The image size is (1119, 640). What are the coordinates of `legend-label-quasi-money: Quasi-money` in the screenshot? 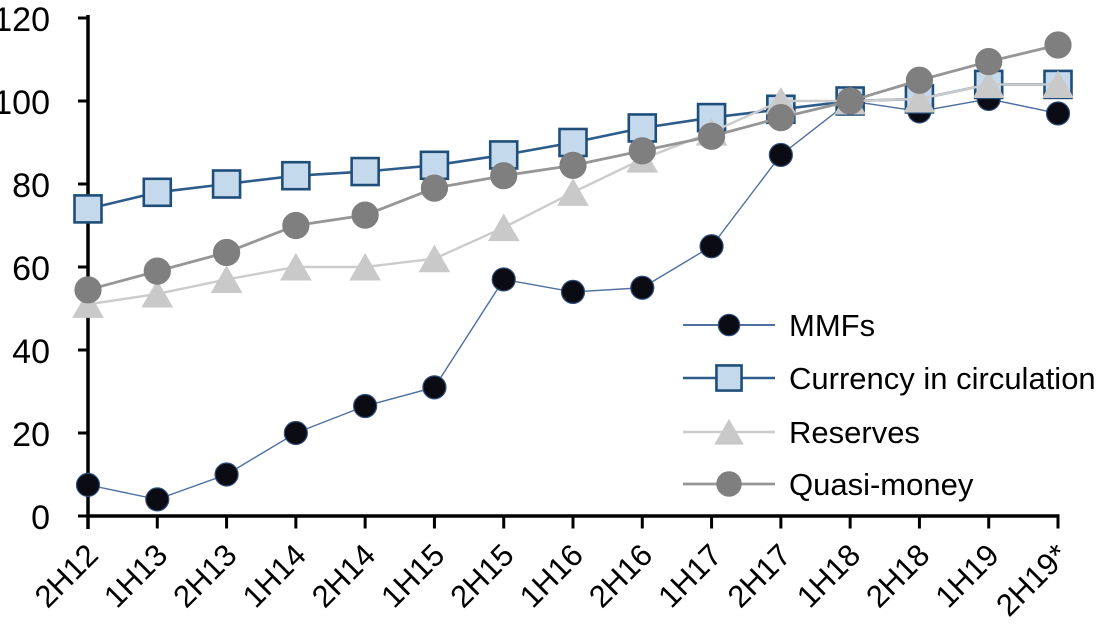 It's located at (881, 484).